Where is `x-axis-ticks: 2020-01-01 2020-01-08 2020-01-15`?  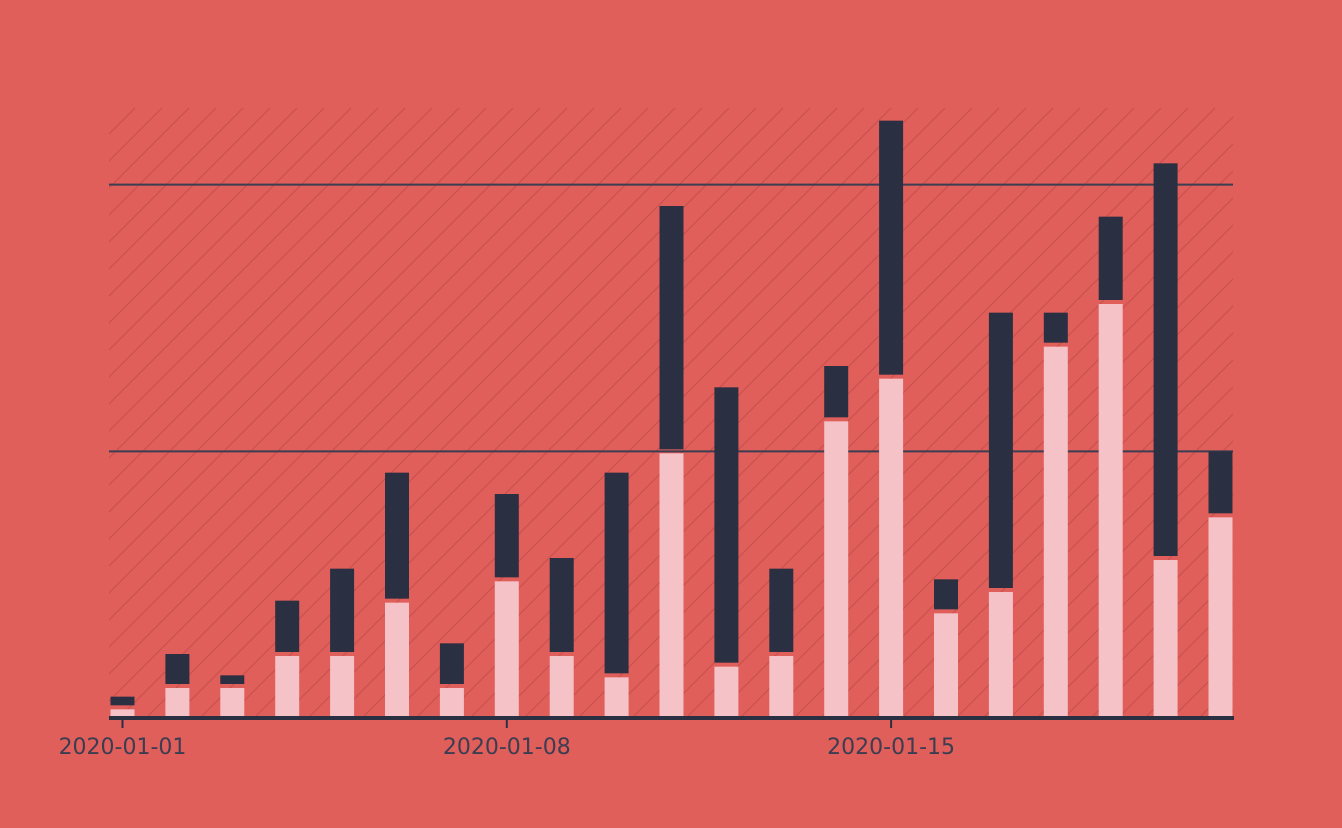 x-axis-ticks: 2020-01-01 2020-01-08 2020-01-15 is located at coordinates (507, 739).